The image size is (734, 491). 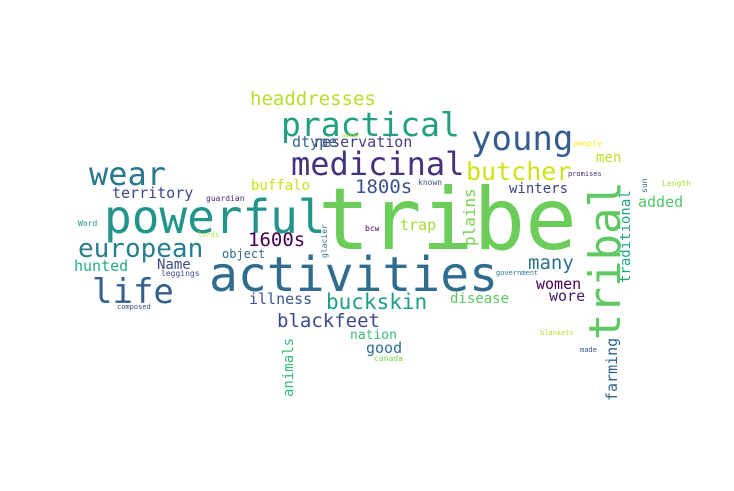 I want to click on word-1600s: 1600s, so click(x=277, y=240).